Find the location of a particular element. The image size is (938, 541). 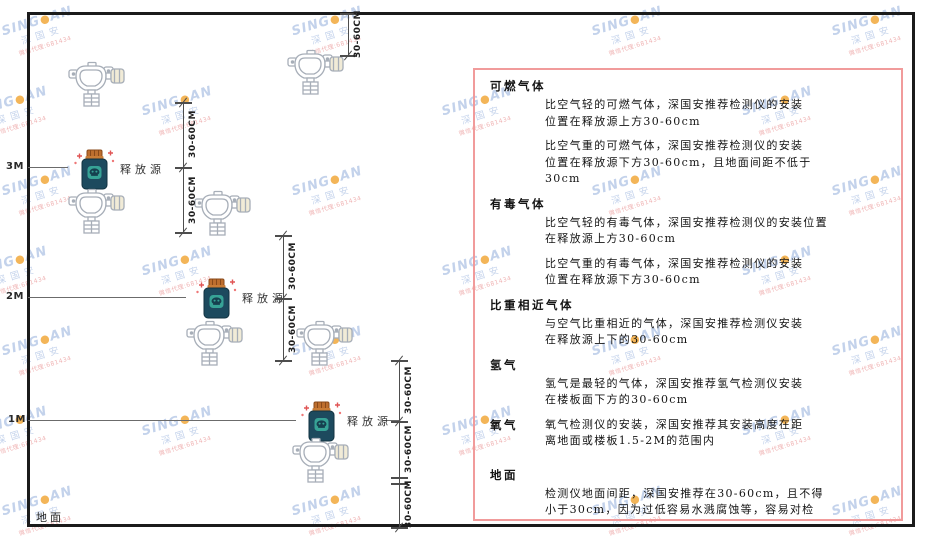

level-line-1m is located at coordinates (162, 420).